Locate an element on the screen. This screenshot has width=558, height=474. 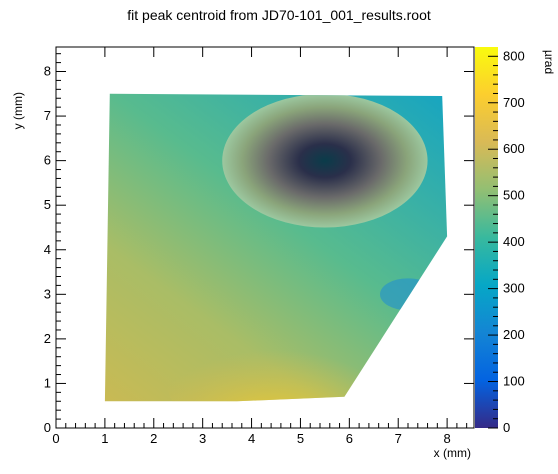
z-tick-label: 400 is located at coordinates (514, 241).